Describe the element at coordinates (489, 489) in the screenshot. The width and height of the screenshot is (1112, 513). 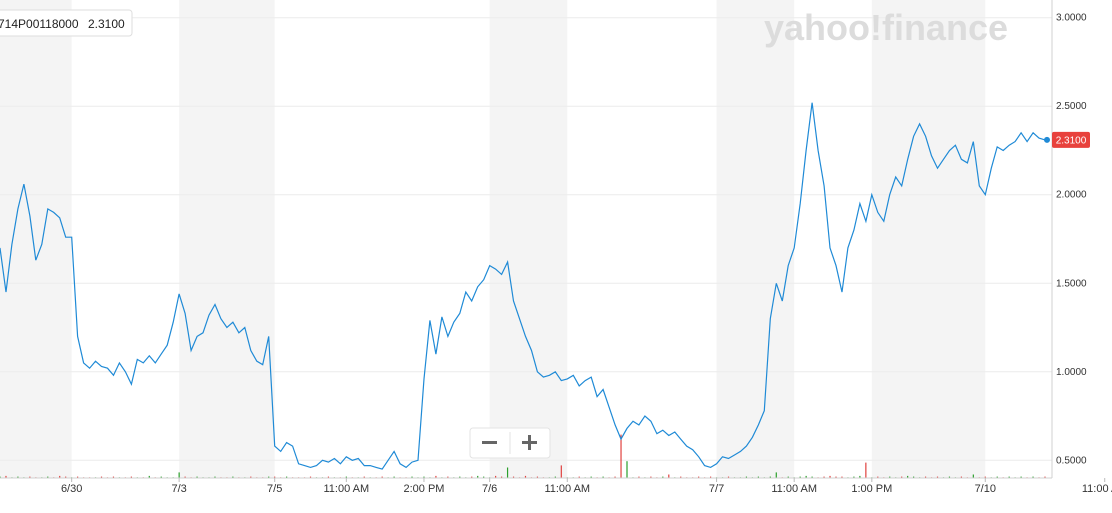
I see `x-tick-label: 7/6` at that location.